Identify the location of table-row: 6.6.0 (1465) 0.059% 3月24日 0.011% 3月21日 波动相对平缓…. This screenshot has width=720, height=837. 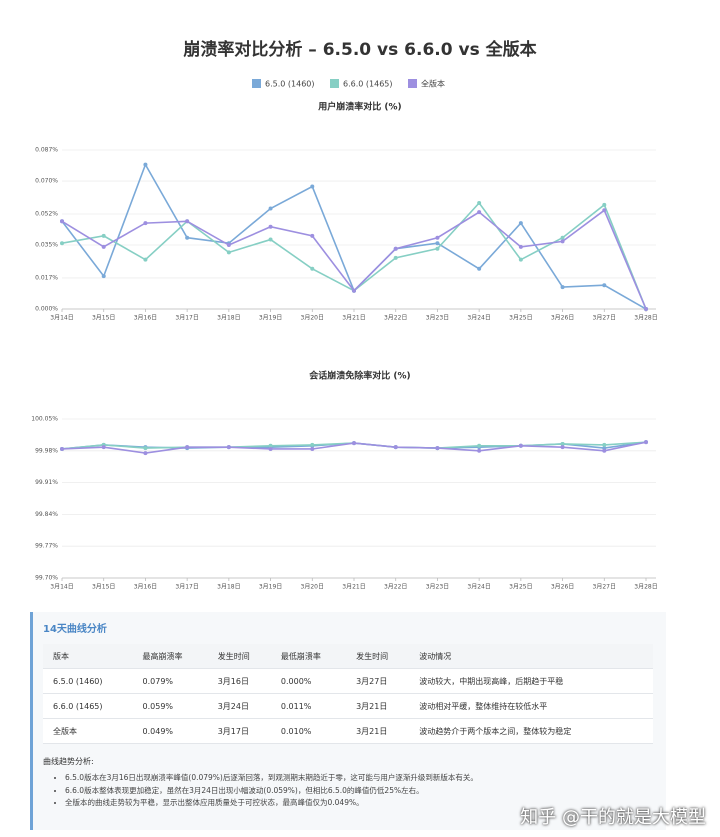
(348, 706).